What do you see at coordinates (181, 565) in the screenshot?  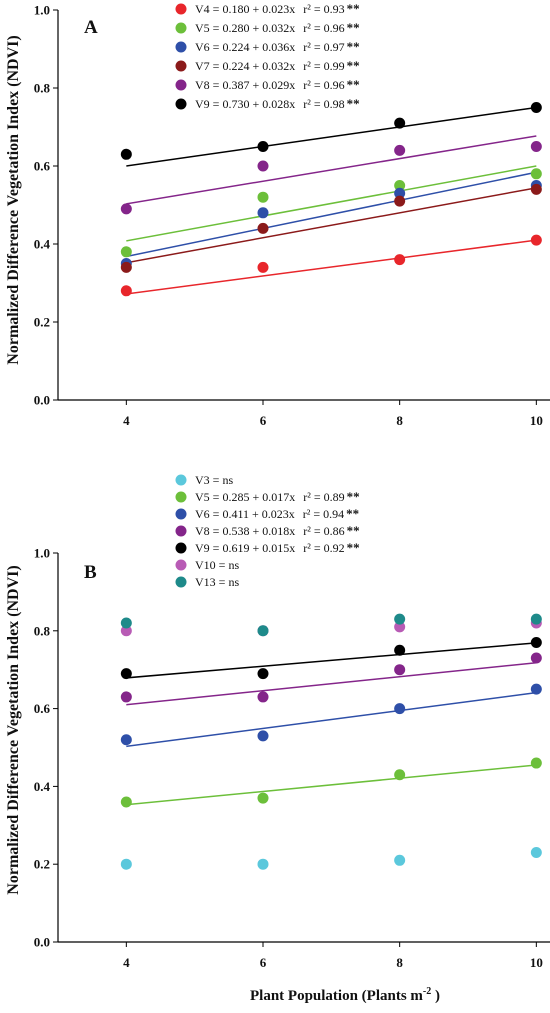 I see `legend-marker-v10` at bounding box center [181, 565].